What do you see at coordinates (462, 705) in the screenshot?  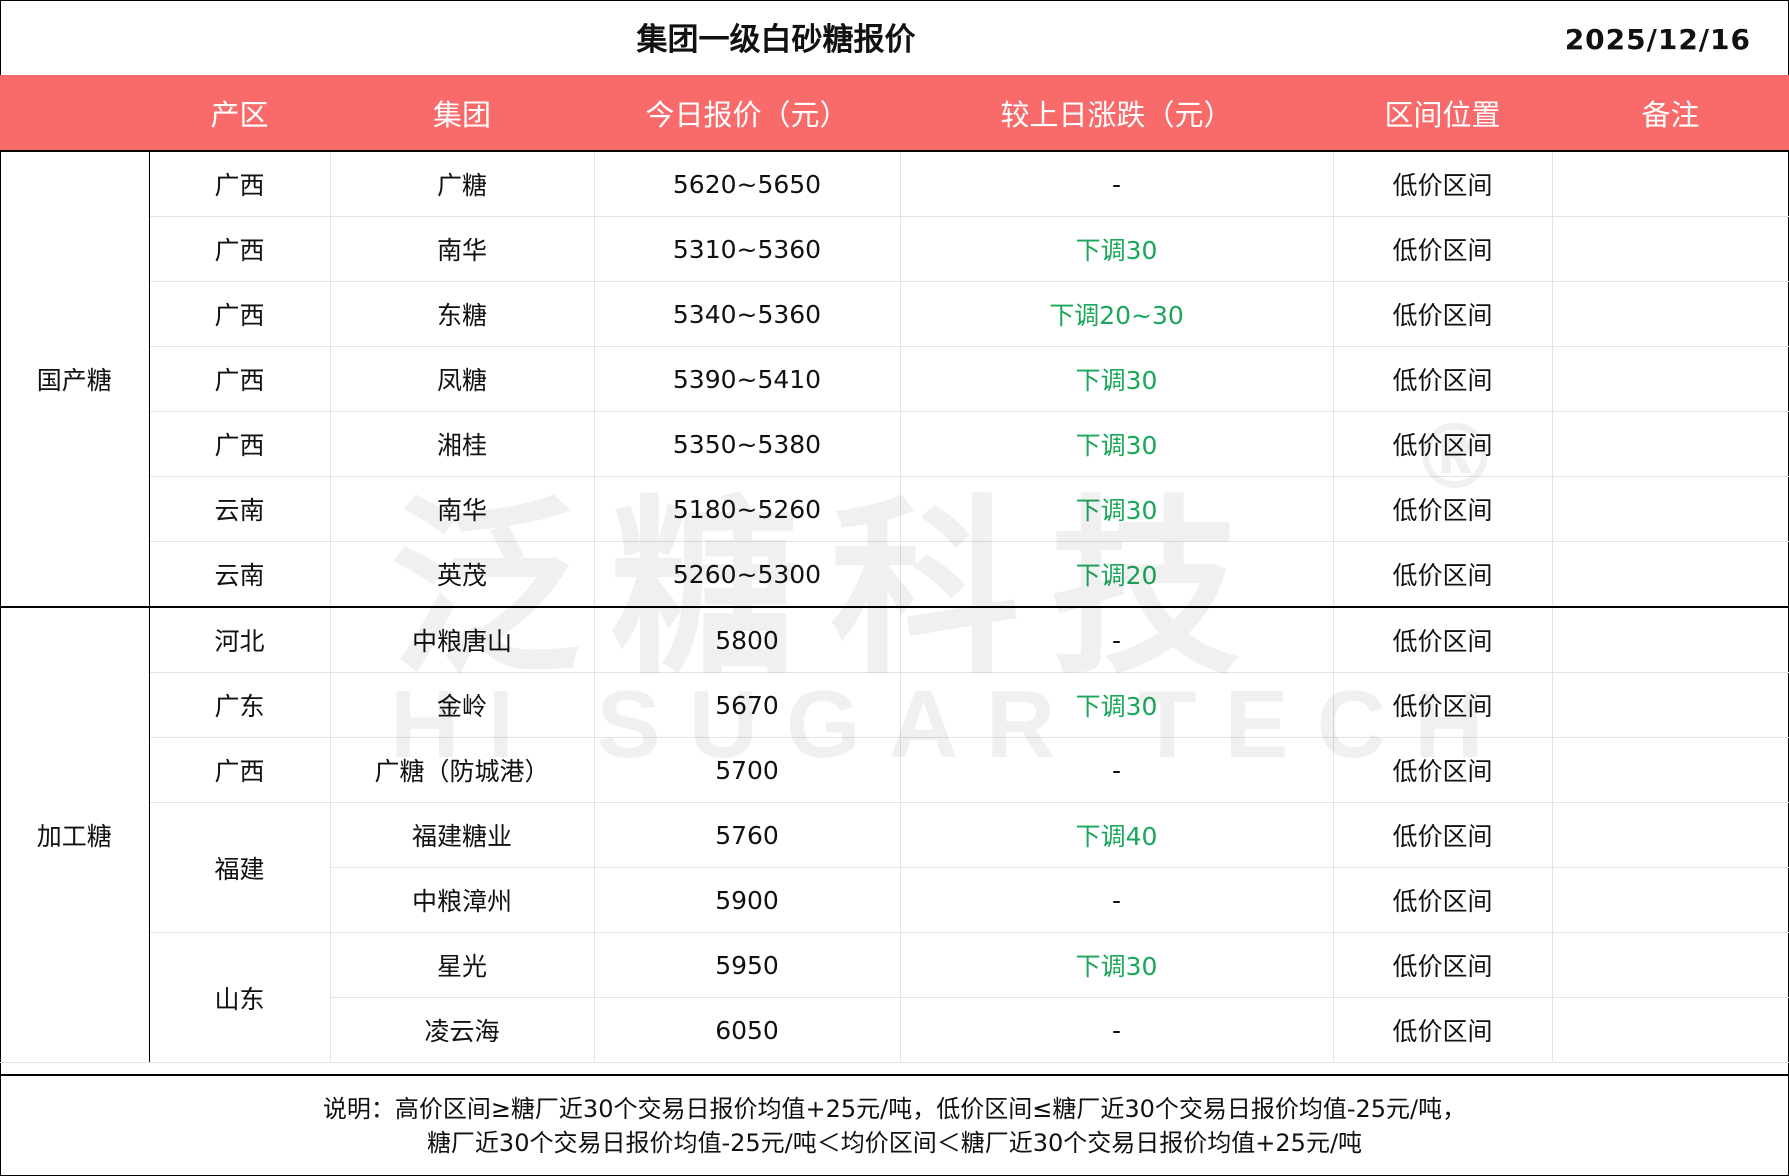 I see `group-cell: 金岭` at bounding box center [462, 705].